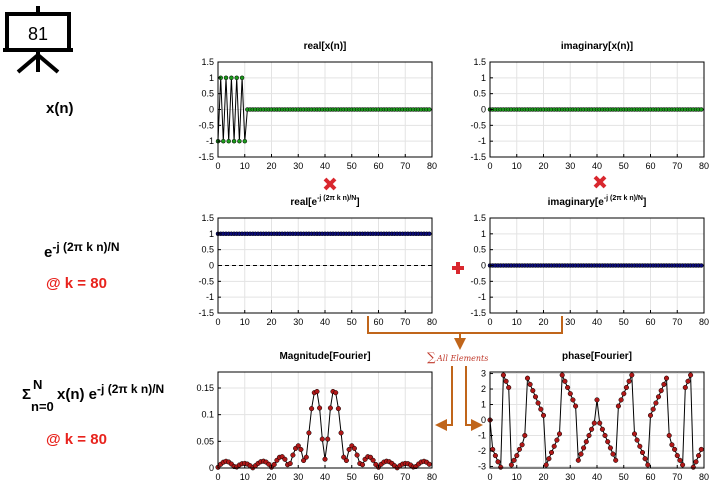 The image size is (713, 489). What do you see at coordinates (27, 394) in the screenshot?
I see `sigma-symbol: Σ` at bounding box center [27, 394].